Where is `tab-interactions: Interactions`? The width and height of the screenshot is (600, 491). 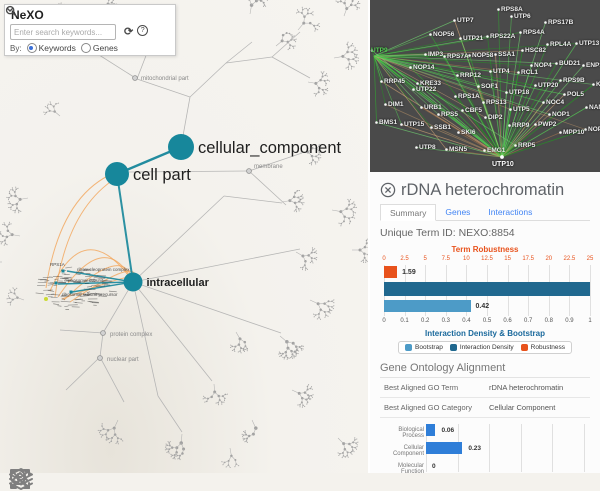
tab-interactions: Interactions is located at coordinates (510, 212).